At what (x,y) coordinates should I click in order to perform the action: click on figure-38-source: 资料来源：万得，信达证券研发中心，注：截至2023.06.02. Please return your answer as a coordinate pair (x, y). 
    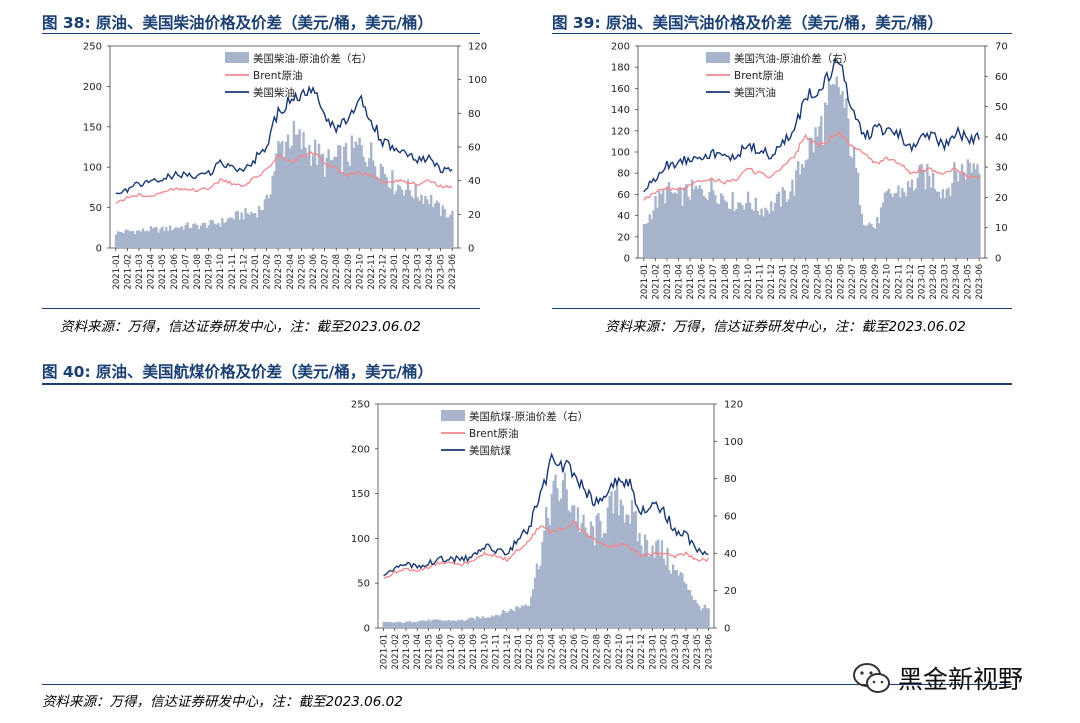
    Looking at the image, I should click on (240, 327).